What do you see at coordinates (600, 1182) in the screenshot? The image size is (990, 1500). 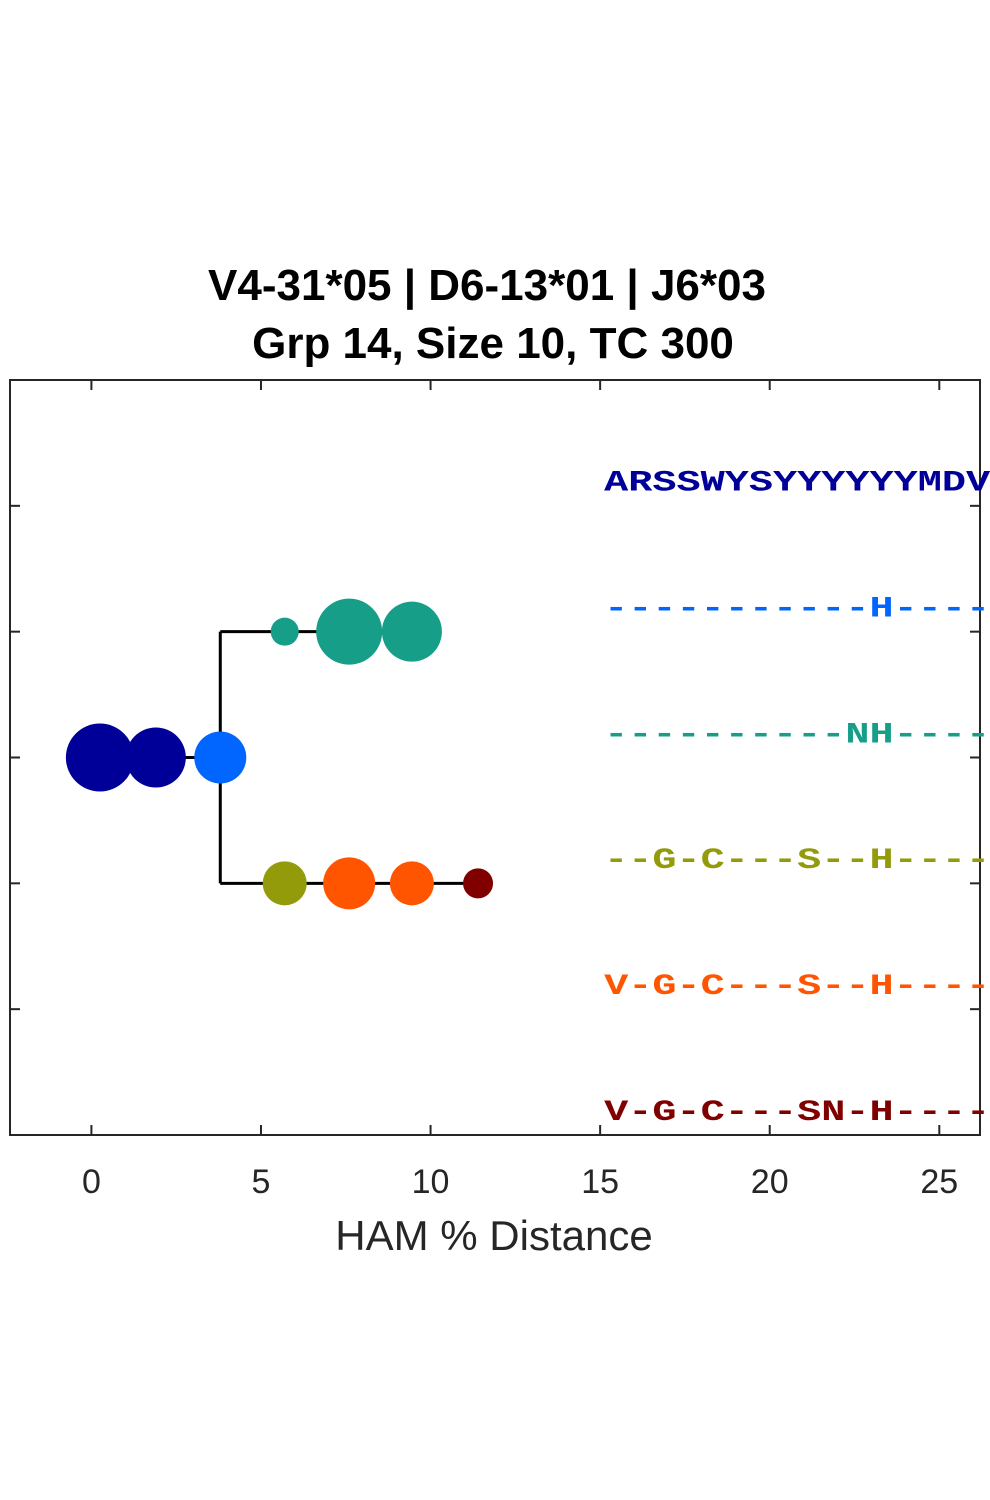 I see `x-tick-label-3: 15` at bounding box center [600, 1182].